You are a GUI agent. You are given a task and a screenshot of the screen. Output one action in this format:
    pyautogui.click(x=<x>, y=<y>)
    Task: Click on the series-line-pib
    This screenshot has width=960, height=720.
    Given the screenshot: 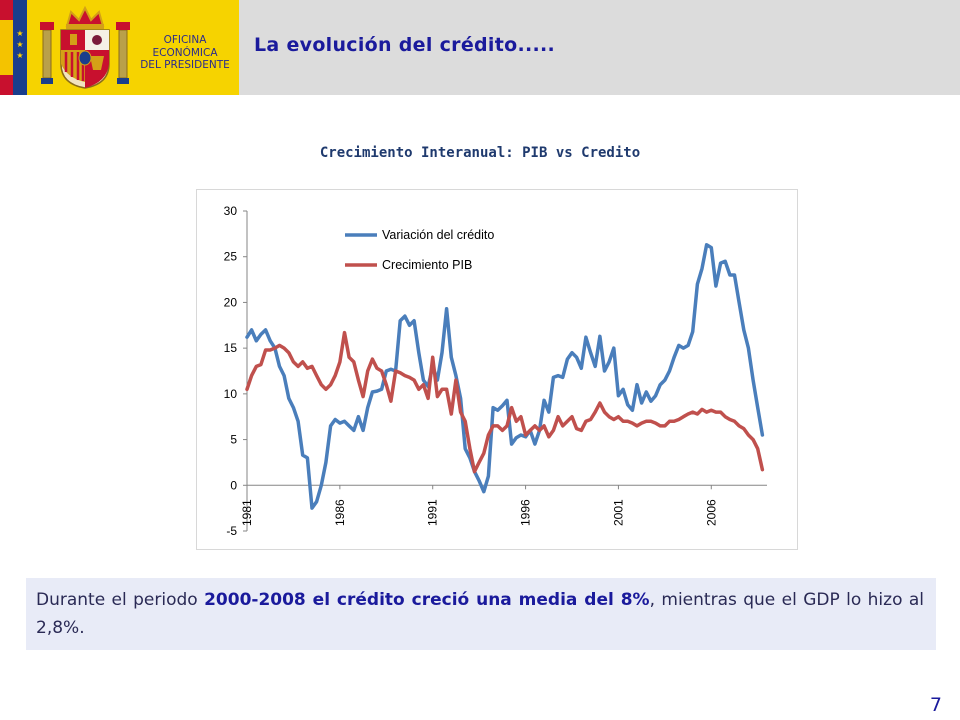 What is the action you would take?
    pyautogui.click(x=505, y=402)
    